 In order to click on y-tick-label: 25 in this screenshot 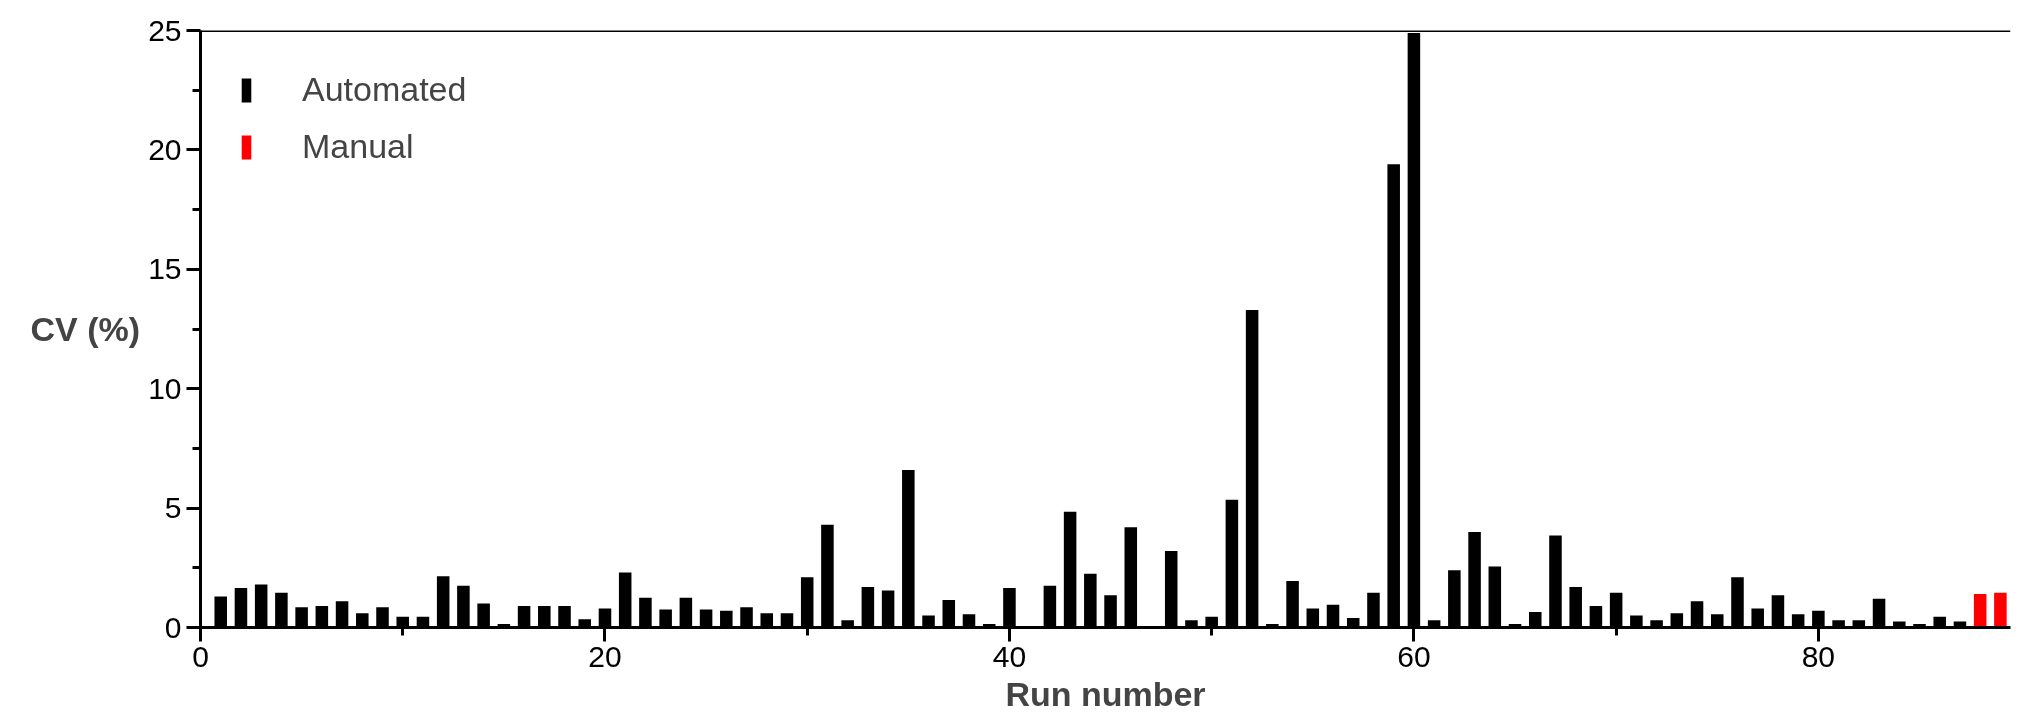, I will do `click(165, 30)`.